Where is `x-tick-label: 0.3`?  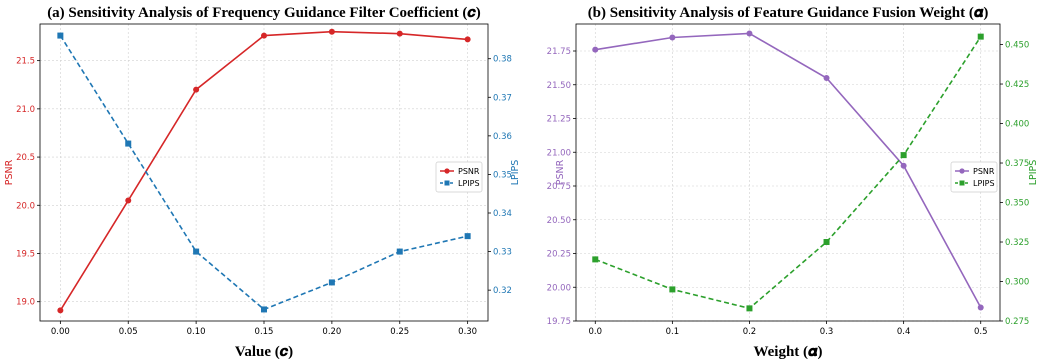
x-tick-label: 0.3 is located at coordinates (827, 332).